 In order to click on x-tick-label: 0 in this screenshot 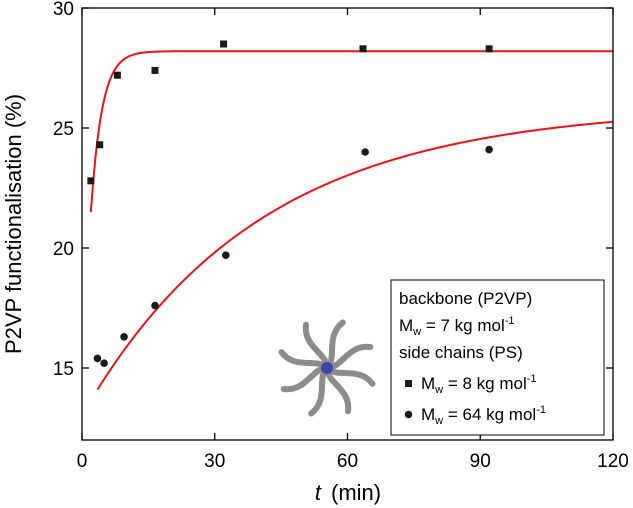, I will do `click(82, 461)`.